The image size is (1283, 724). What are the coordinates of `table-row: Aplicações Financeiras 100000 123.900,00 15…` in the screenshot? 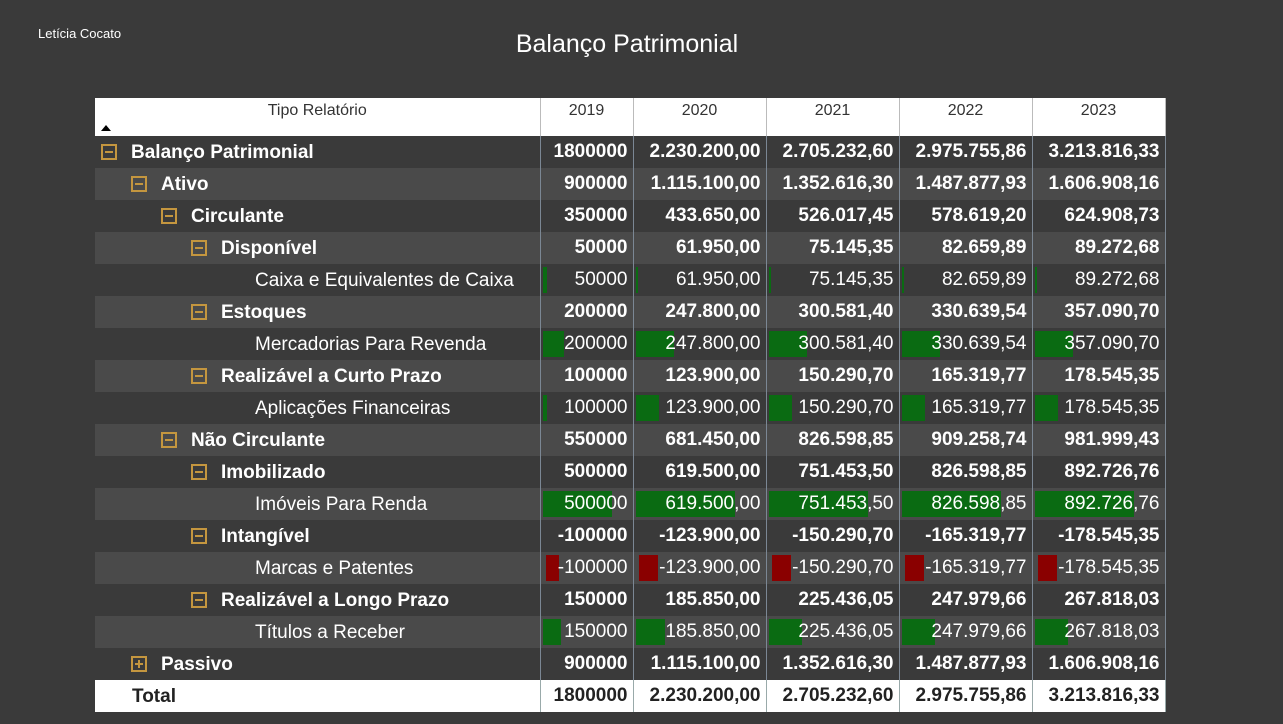 It's located at (630, 408).